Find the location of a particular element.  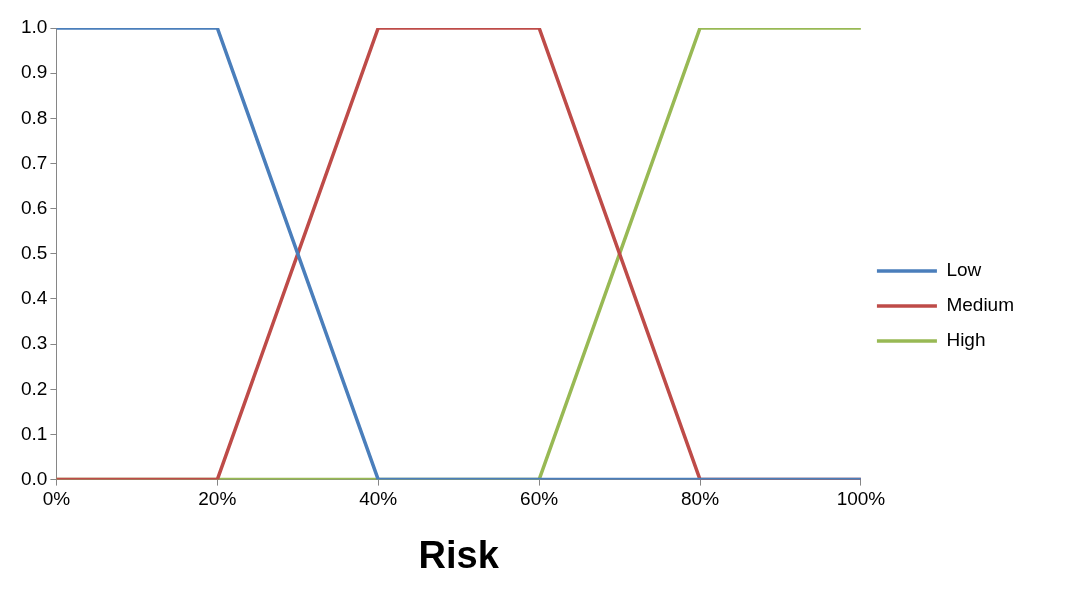

y-tick-label: 0.4 is located at coordinates (34, 298).